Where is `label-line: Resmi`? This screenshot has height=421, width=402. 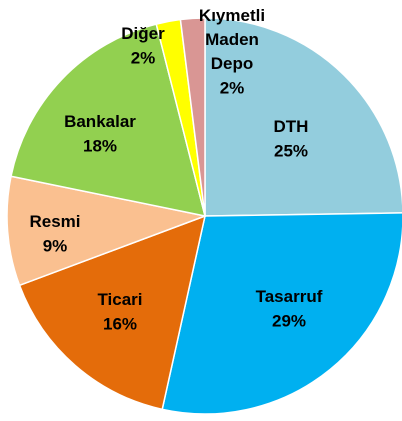 label-line: Resmi is located at coordinates (54, 221).